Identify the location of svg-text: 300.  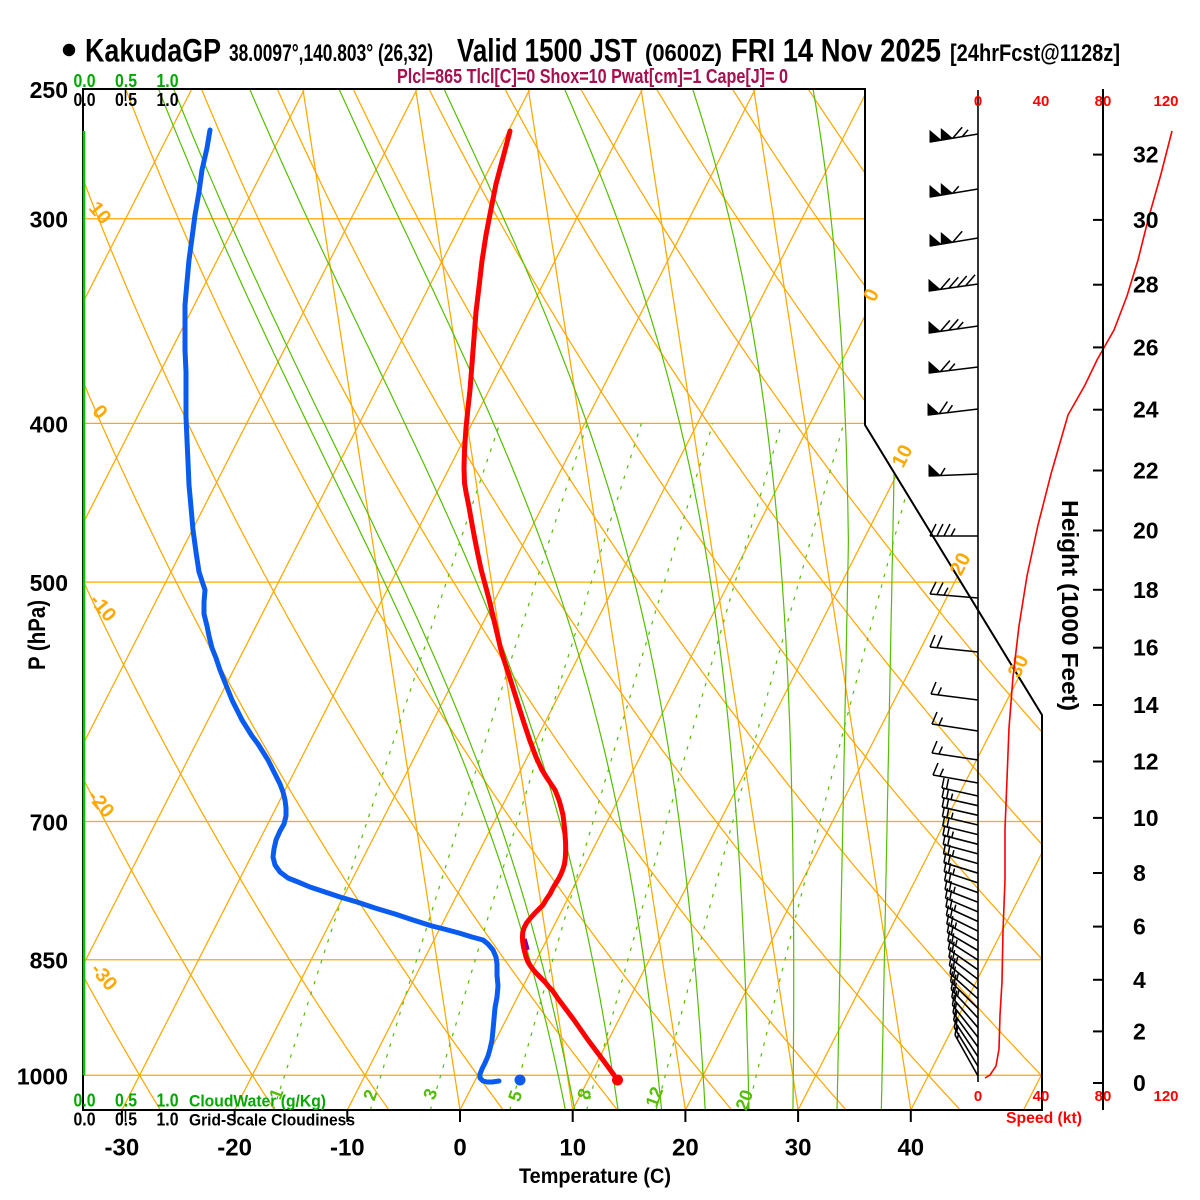
(49, 220).